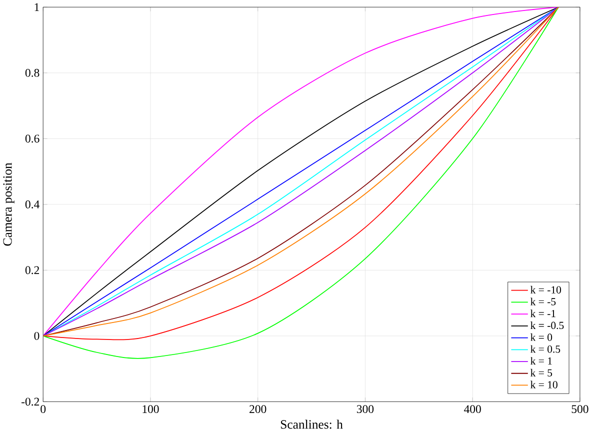 This screenshot has width=592, height=432. Describe the element at coordinates (32, 138) in the screenshot. I see `y-tick-label: 0.6` at that location.